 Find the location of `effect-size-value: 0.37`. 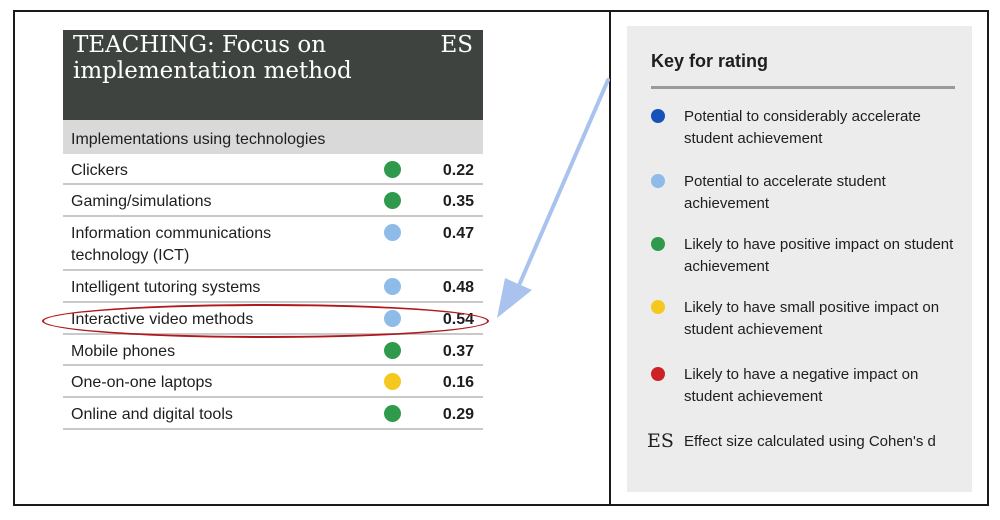

effect-size-value: 0.37 is located at coordinates (458, 351).